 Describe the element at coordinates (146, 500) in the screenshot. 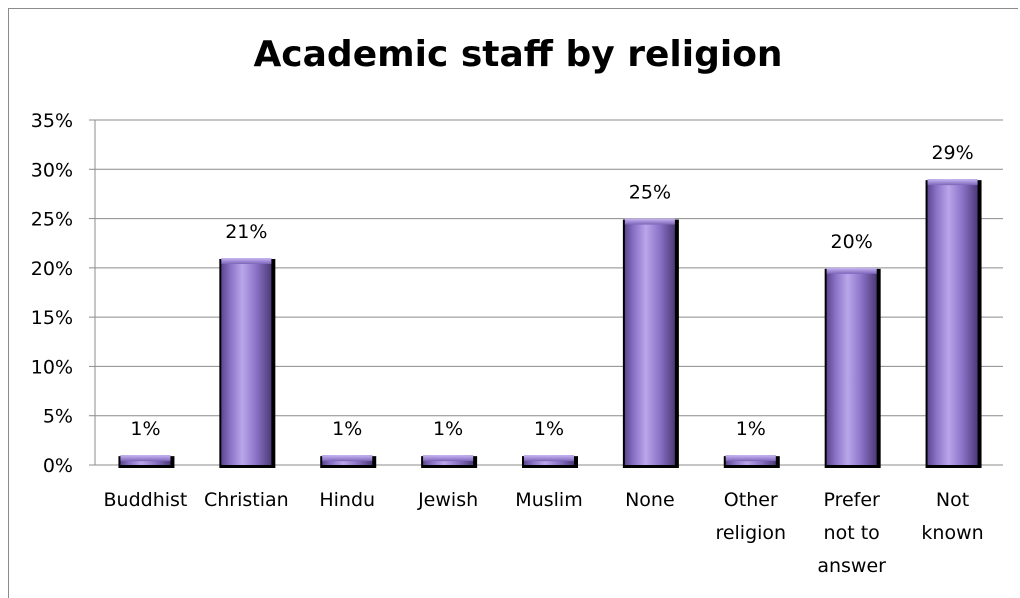

I see `x-tick-label: Buddhist` at that location.